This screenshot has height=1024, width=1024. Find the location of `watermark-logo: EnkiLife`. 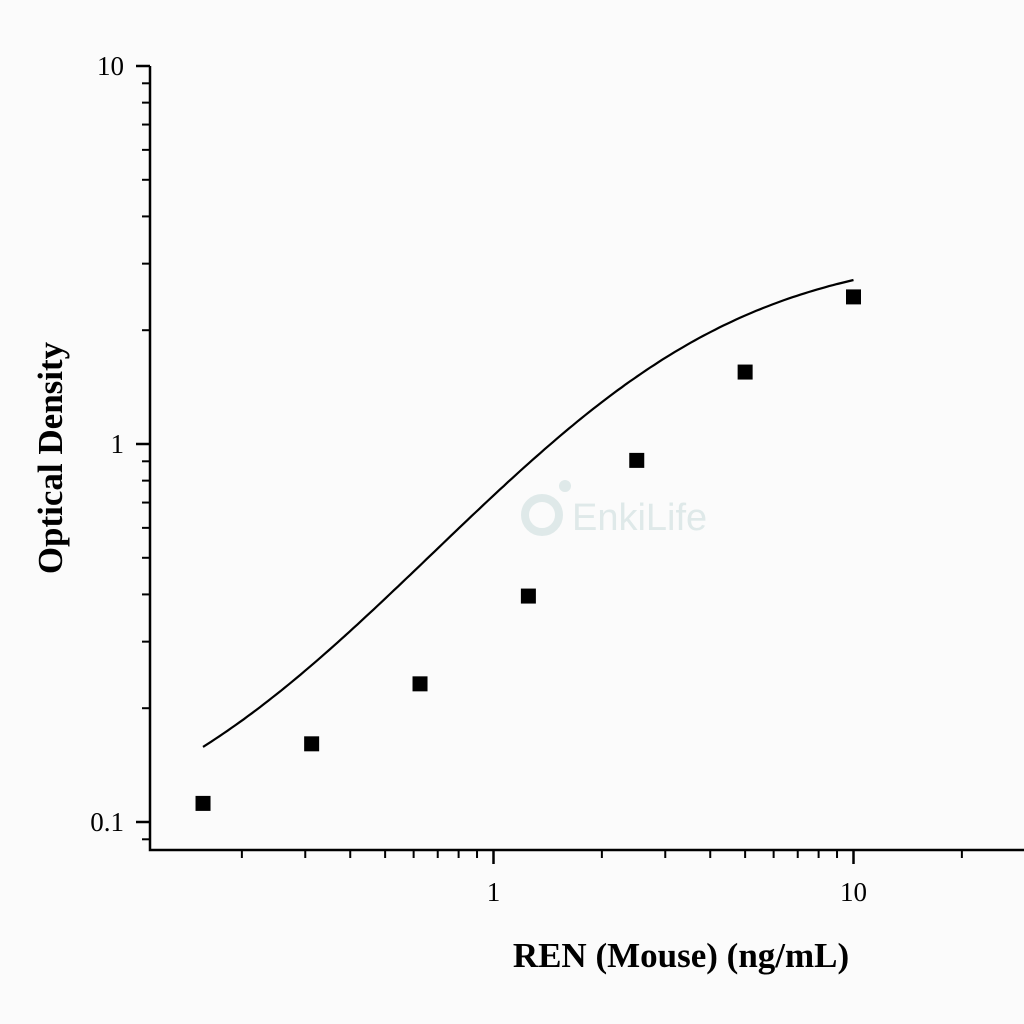

watermark-logo: EnkiLife is located at coordinates (614, 509).